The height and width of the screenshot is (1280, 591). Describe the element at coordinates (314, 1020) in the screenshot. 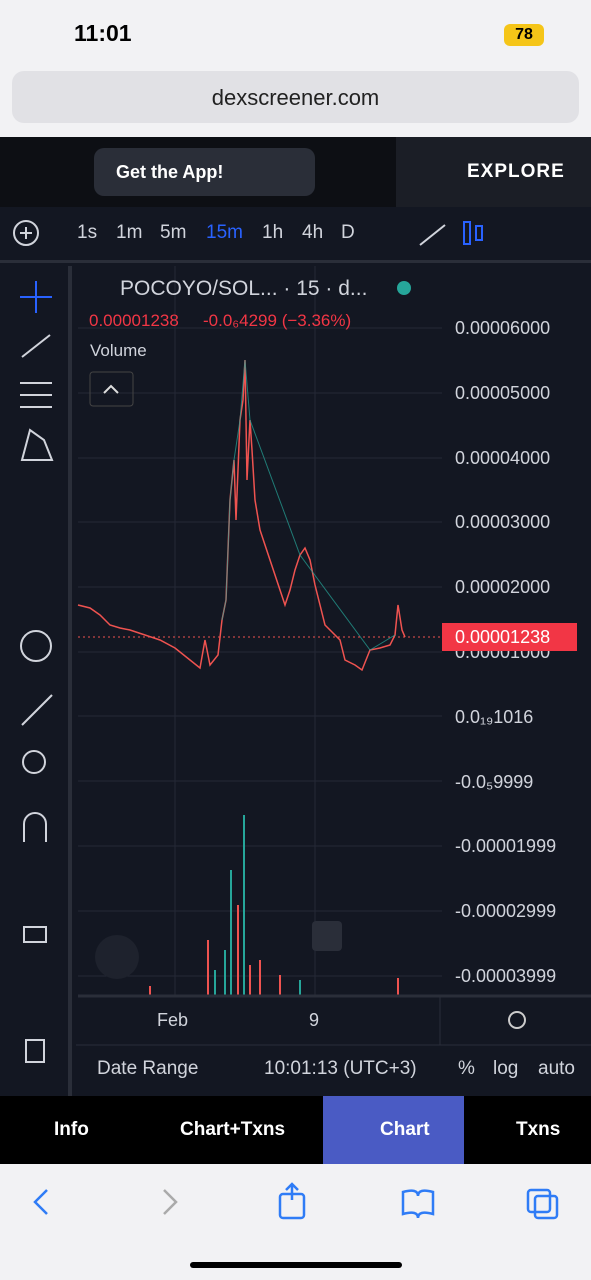

I see `time-label: 9` at that location.